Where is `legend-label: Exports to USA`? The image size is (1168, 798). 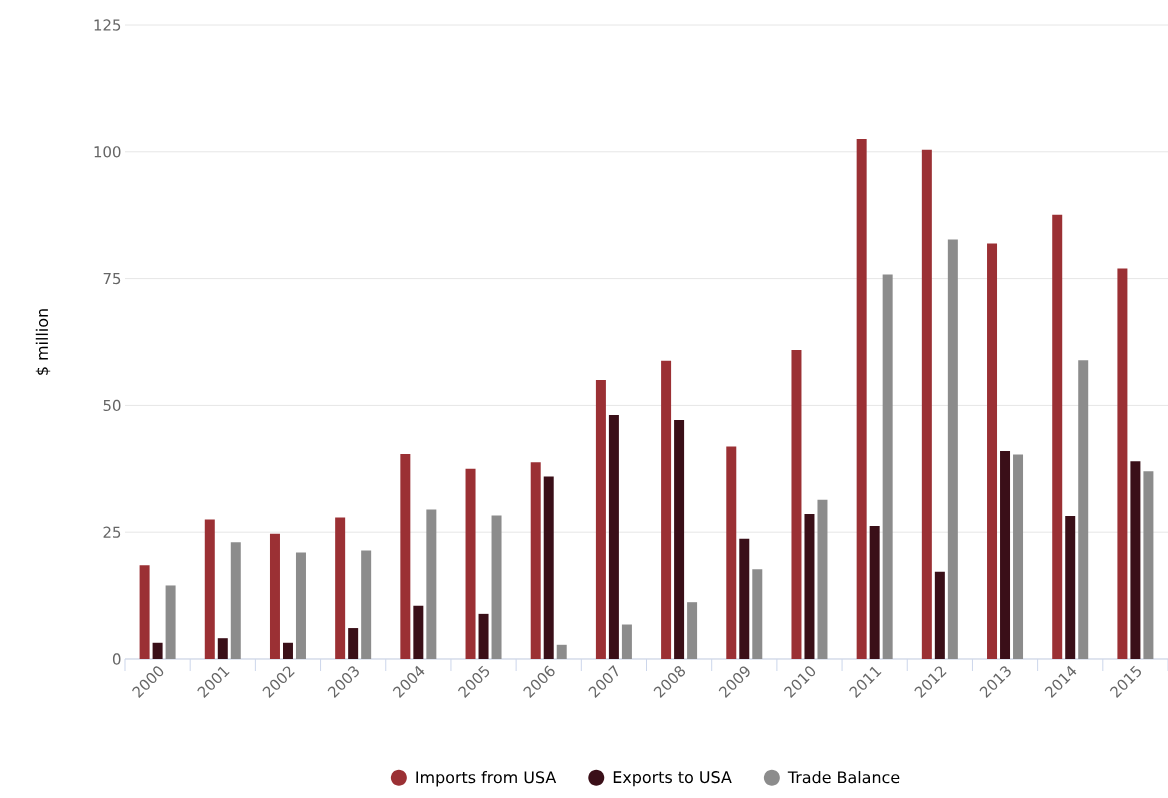 legend-label: Exports to USA is located at coordinates (672, 779).